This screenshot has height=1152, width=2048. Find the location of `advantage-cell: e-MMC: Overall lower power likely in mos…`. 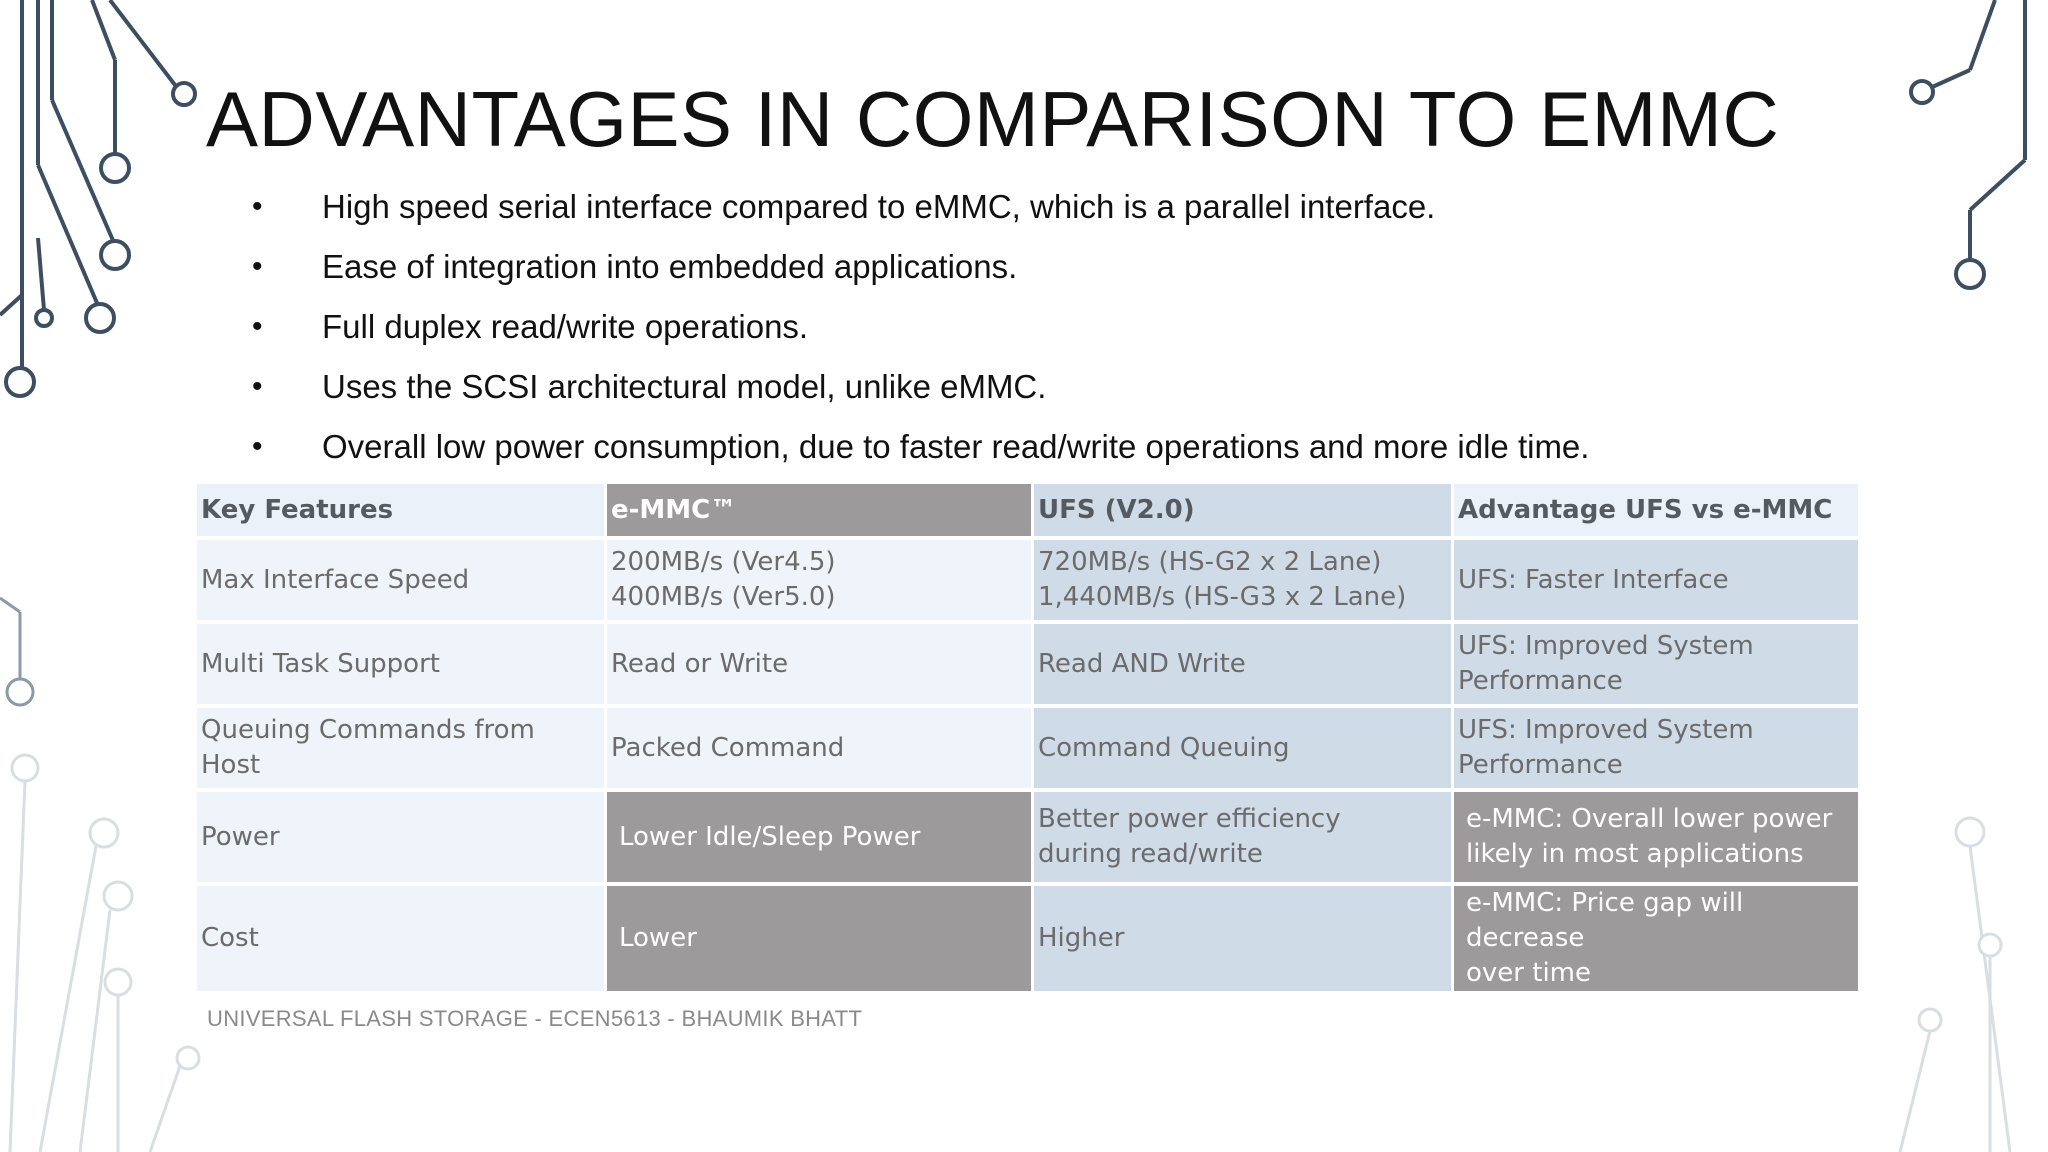

advantage-cell: e-MMC: Overall lower power likely in mos… is located at coordinates (1656, 839).